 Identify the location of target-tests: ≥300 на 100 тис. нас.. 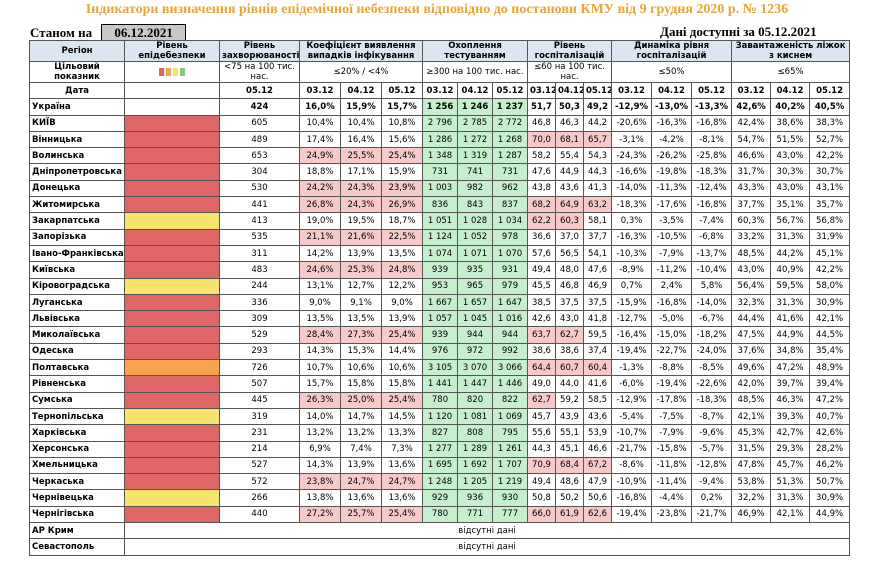
(475, 72).